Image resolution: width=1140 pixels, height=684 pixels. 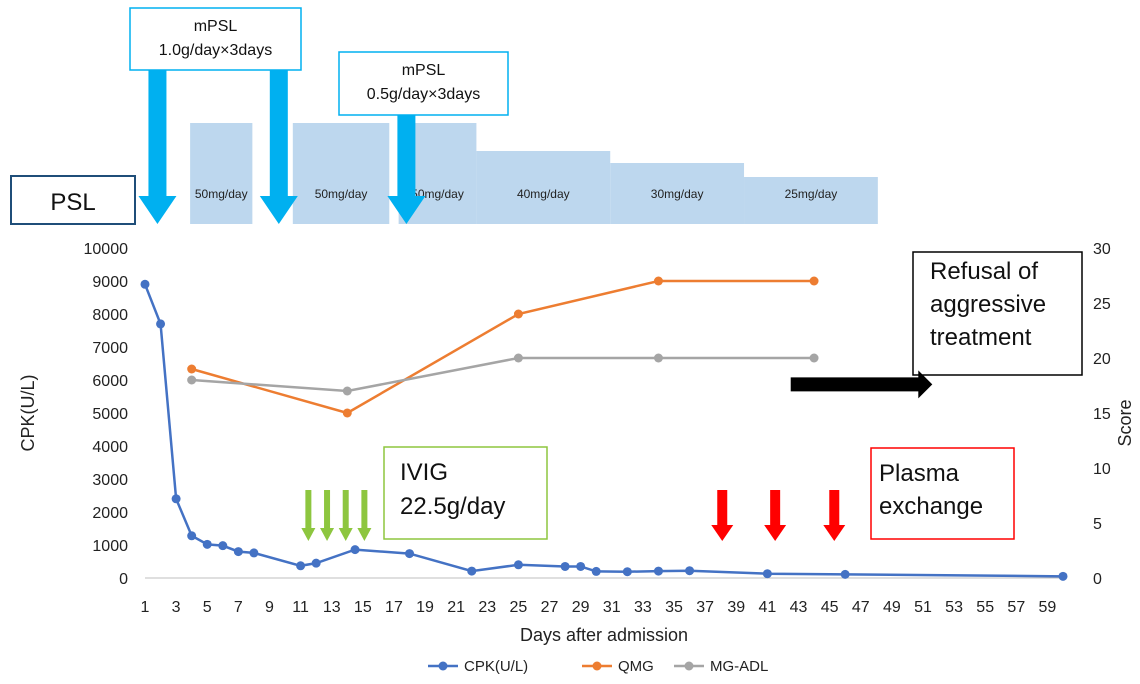 I want to click on y-left-tick-9000: 9000, so click(x=110, y=282).